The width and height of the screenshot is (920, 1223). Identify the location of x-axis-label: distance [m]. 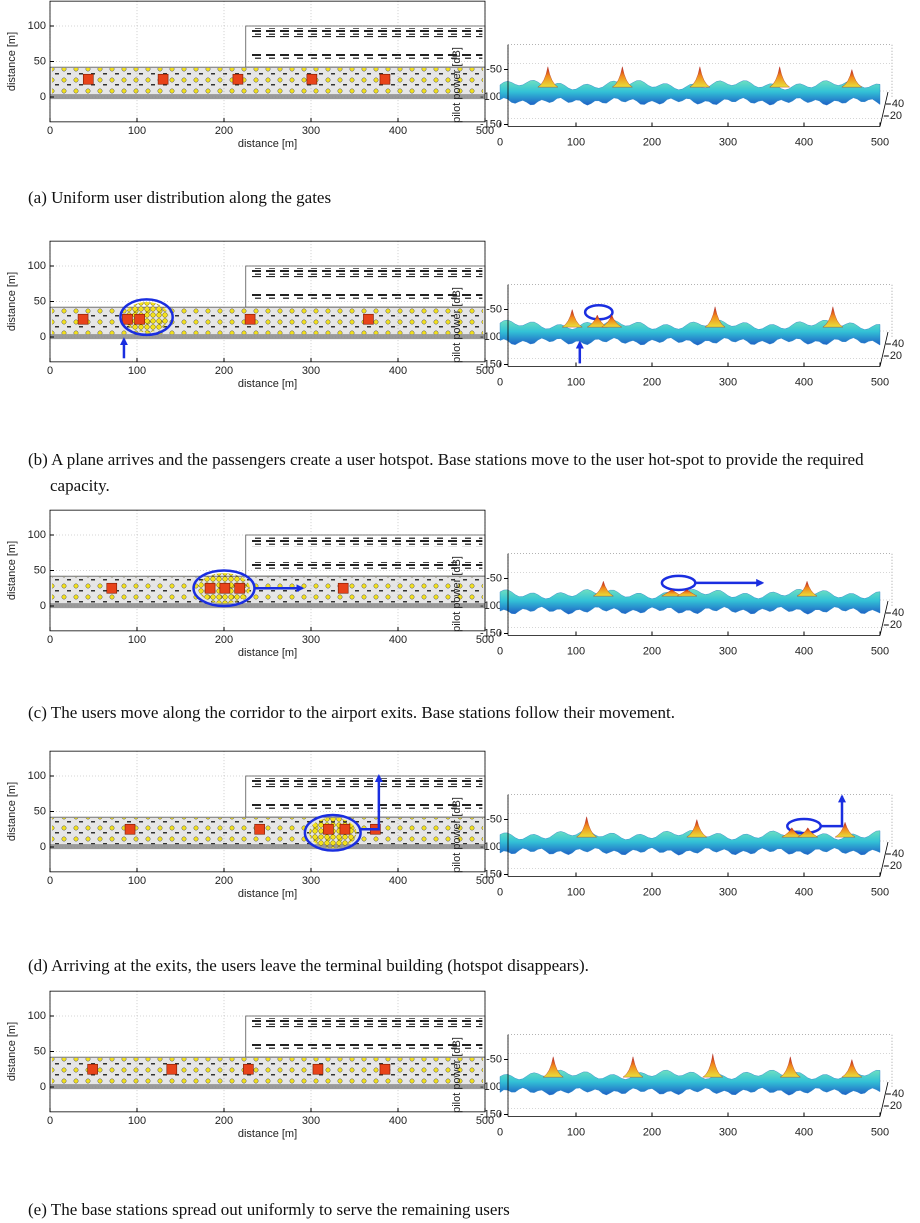
(267, 144).